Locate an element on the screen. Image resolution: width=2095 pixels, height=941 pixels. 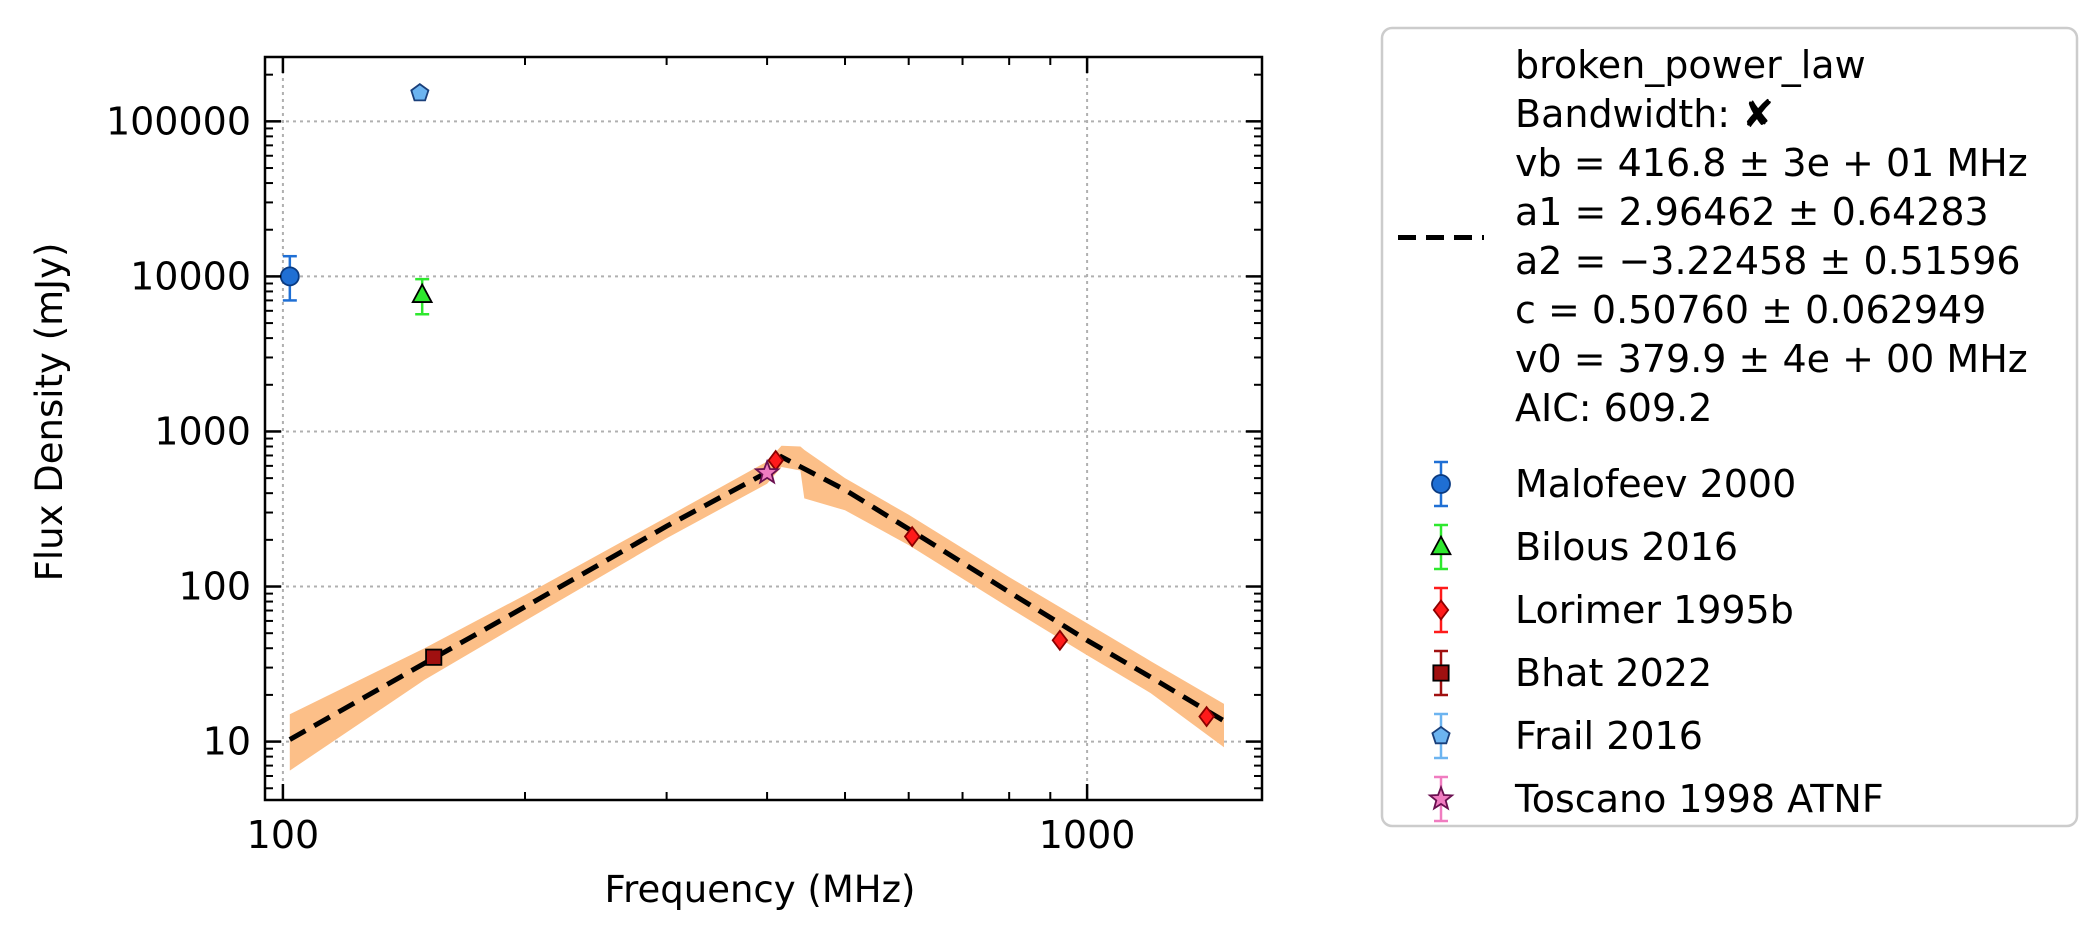
legend-fit-text-line: Bandwidth: ✘ is located at coordinates (1644, 114).